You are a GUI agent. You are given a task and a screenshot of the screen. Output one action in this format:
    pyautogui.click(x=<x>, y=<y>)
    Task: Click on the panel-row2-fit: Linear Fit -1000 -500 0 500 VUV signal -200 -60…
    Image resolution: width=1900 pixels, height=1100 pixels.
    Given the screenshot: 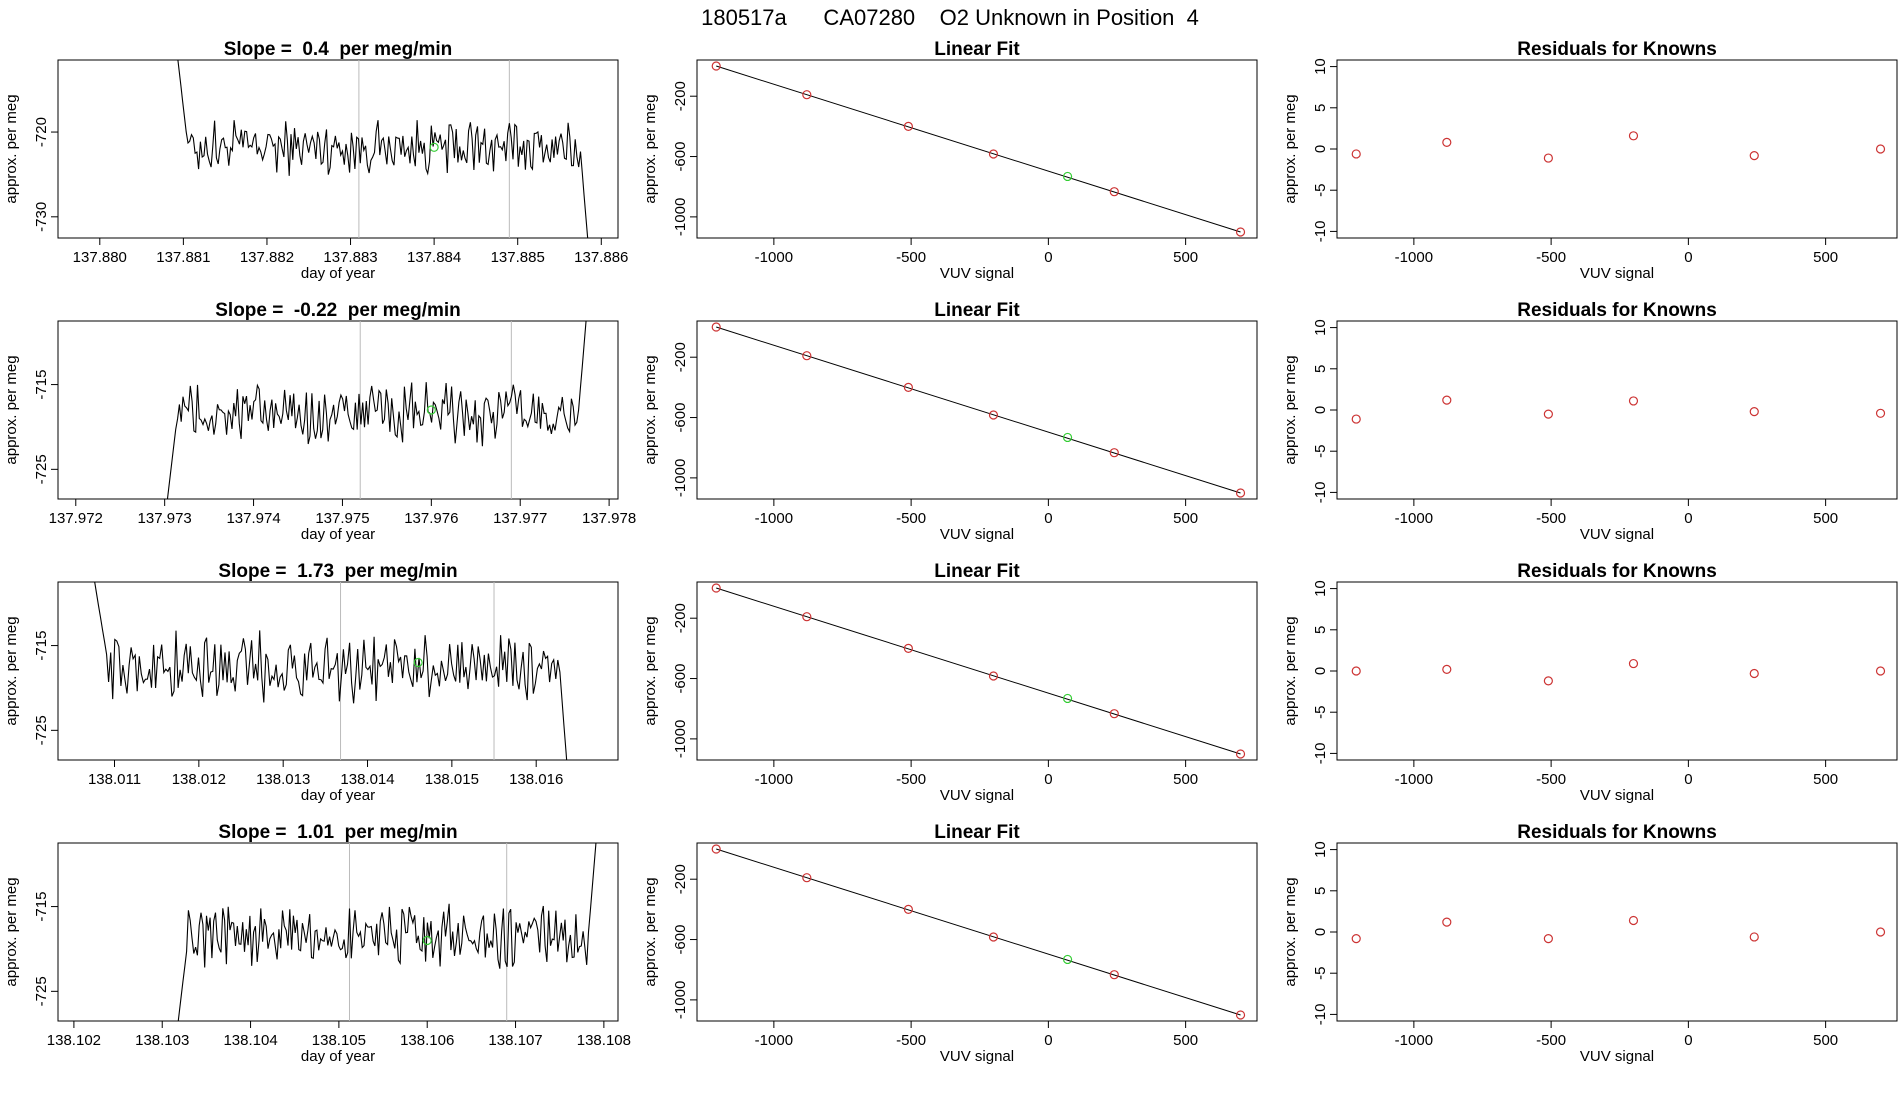 What is the action you would take?
    pyautogui.click(x=950, y=421)
    